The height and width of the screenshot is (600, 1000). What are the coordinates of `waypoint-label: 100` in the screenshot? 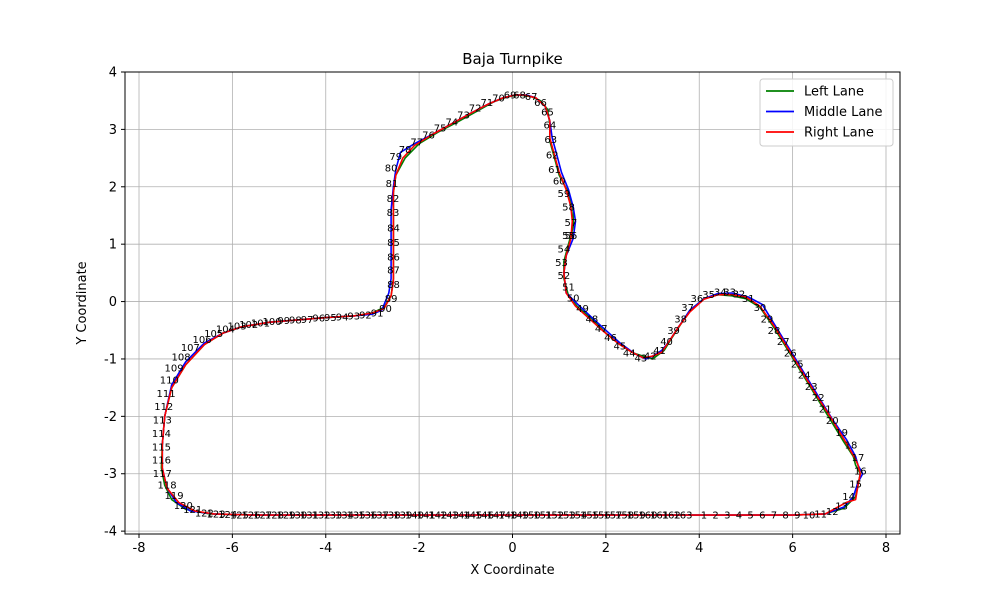 It's located at (272, 322).